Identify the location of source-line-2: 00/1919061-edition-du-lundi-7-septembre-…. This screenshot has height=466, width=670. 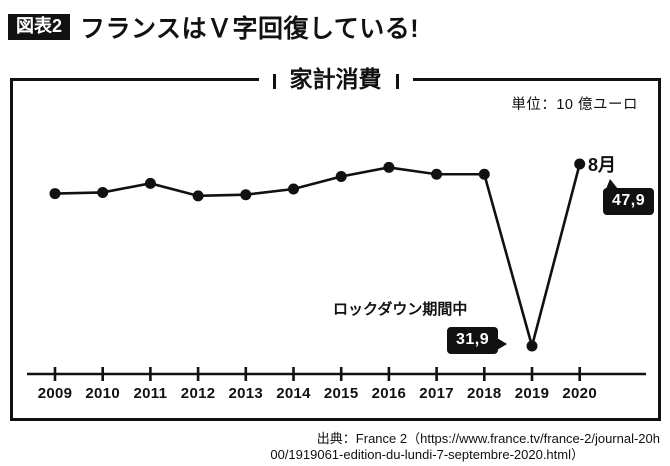
(427, 454).